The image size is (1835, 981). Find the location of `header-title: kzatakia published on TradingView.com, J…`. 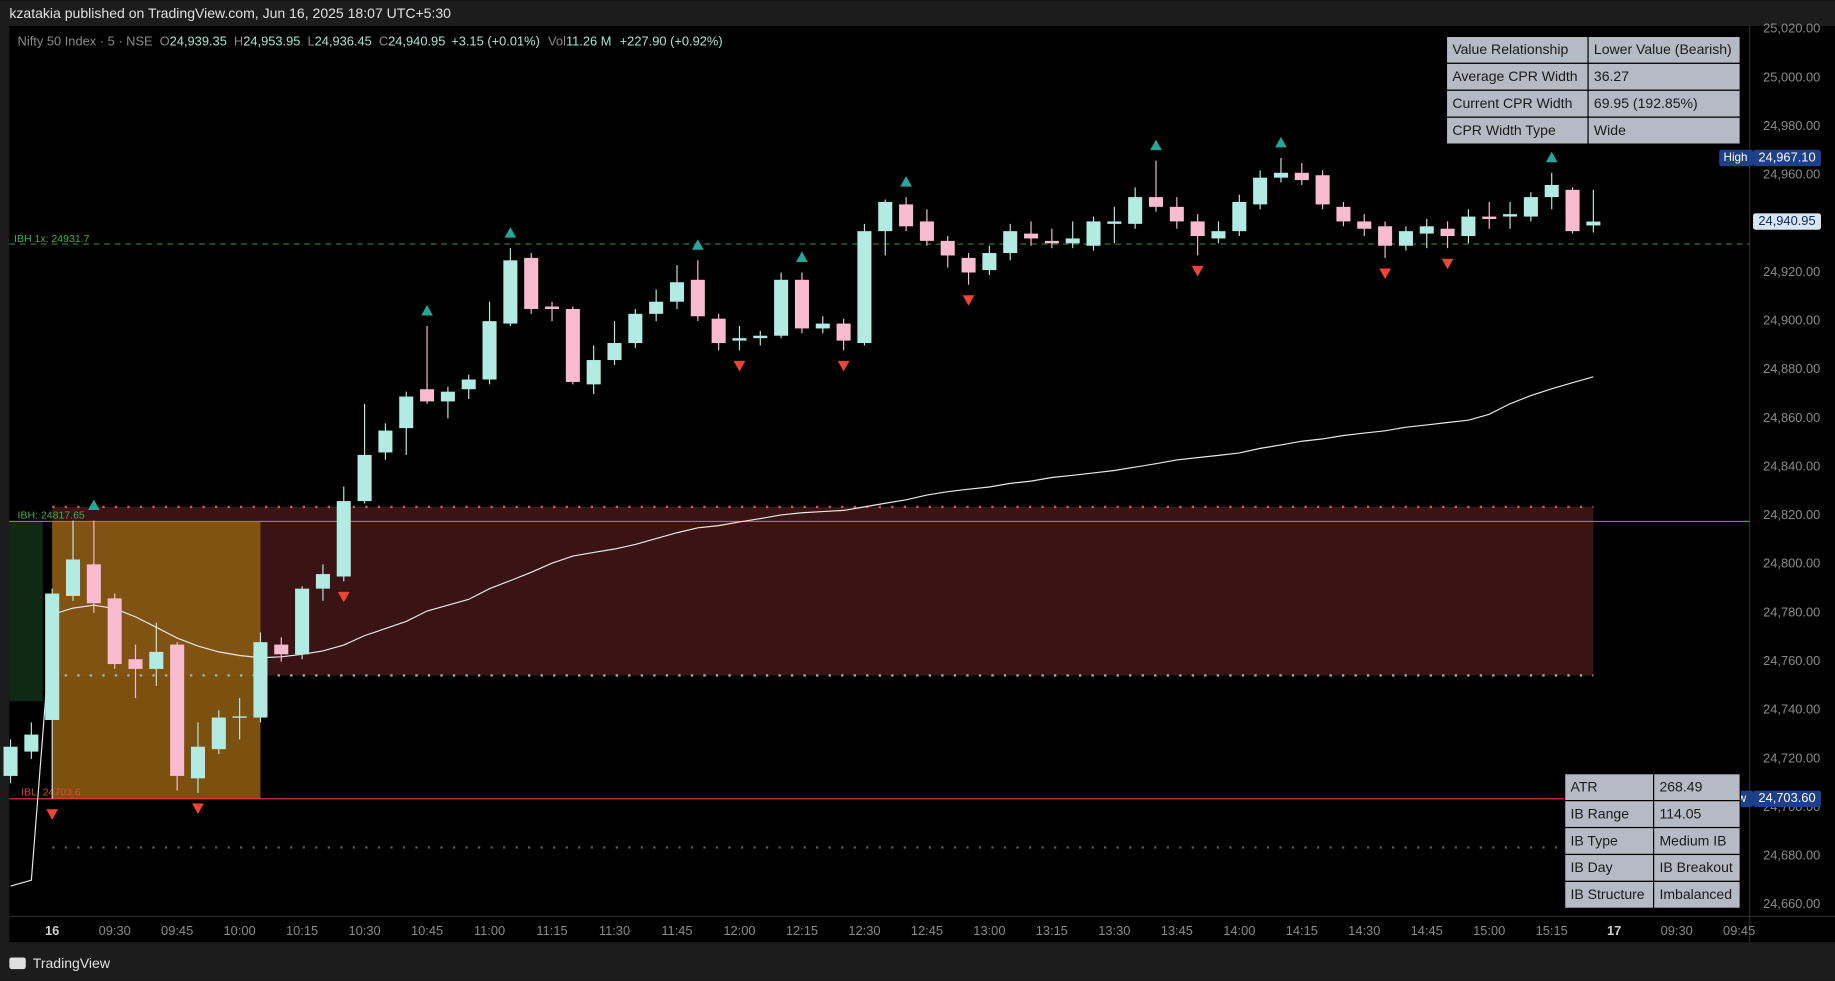

header-title: kzatakia published on TradingView.com, J… is located at coordinates (230, 13).